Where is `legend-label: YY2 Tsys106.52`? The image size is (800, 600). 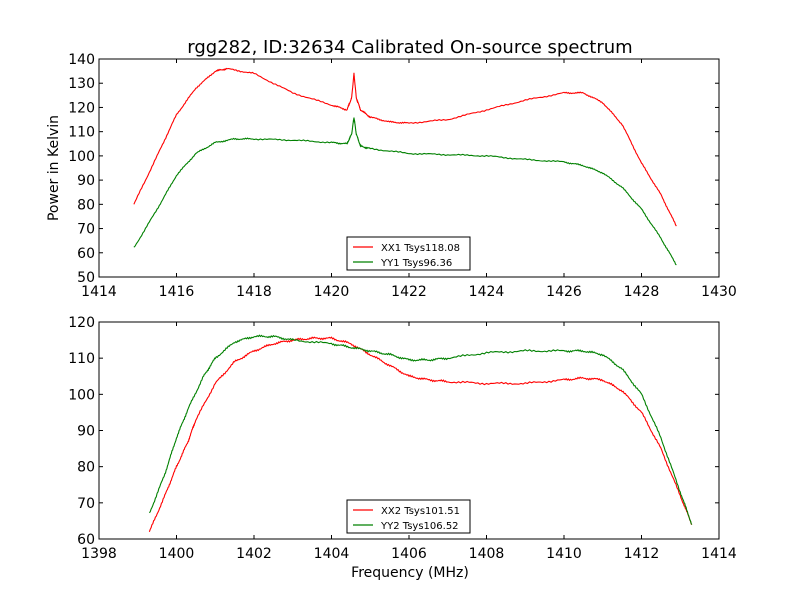 legend-label: YY2 Tsys106.52 is located at coordinates (419, 526).